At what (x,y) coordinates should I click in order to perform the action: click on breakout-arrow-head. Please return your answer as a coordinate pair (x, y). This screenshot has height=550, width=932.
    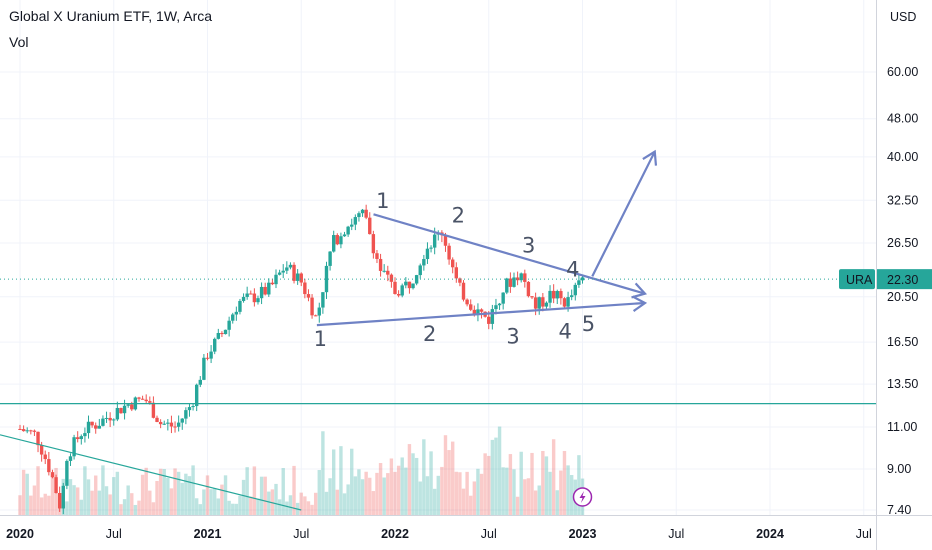
    Looking at the image, I should click on (650, 157).